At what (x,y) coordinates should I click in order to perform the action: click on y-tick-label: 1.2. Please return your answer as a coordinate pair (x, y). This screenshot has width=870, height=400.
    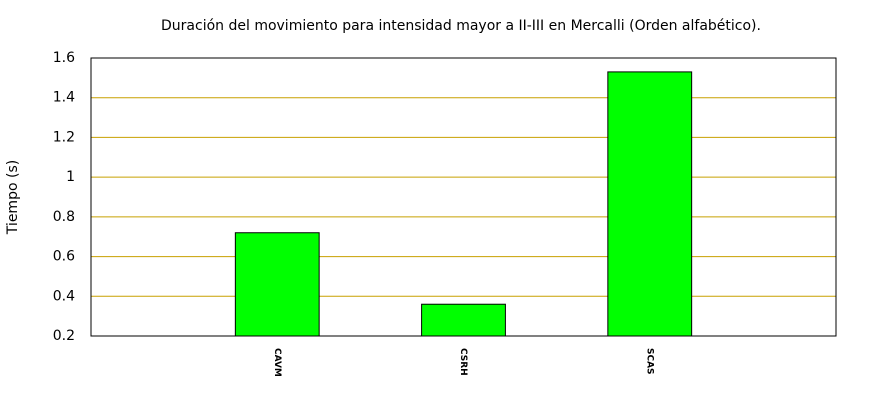
    Looking at the image, I should click on (64, 137).